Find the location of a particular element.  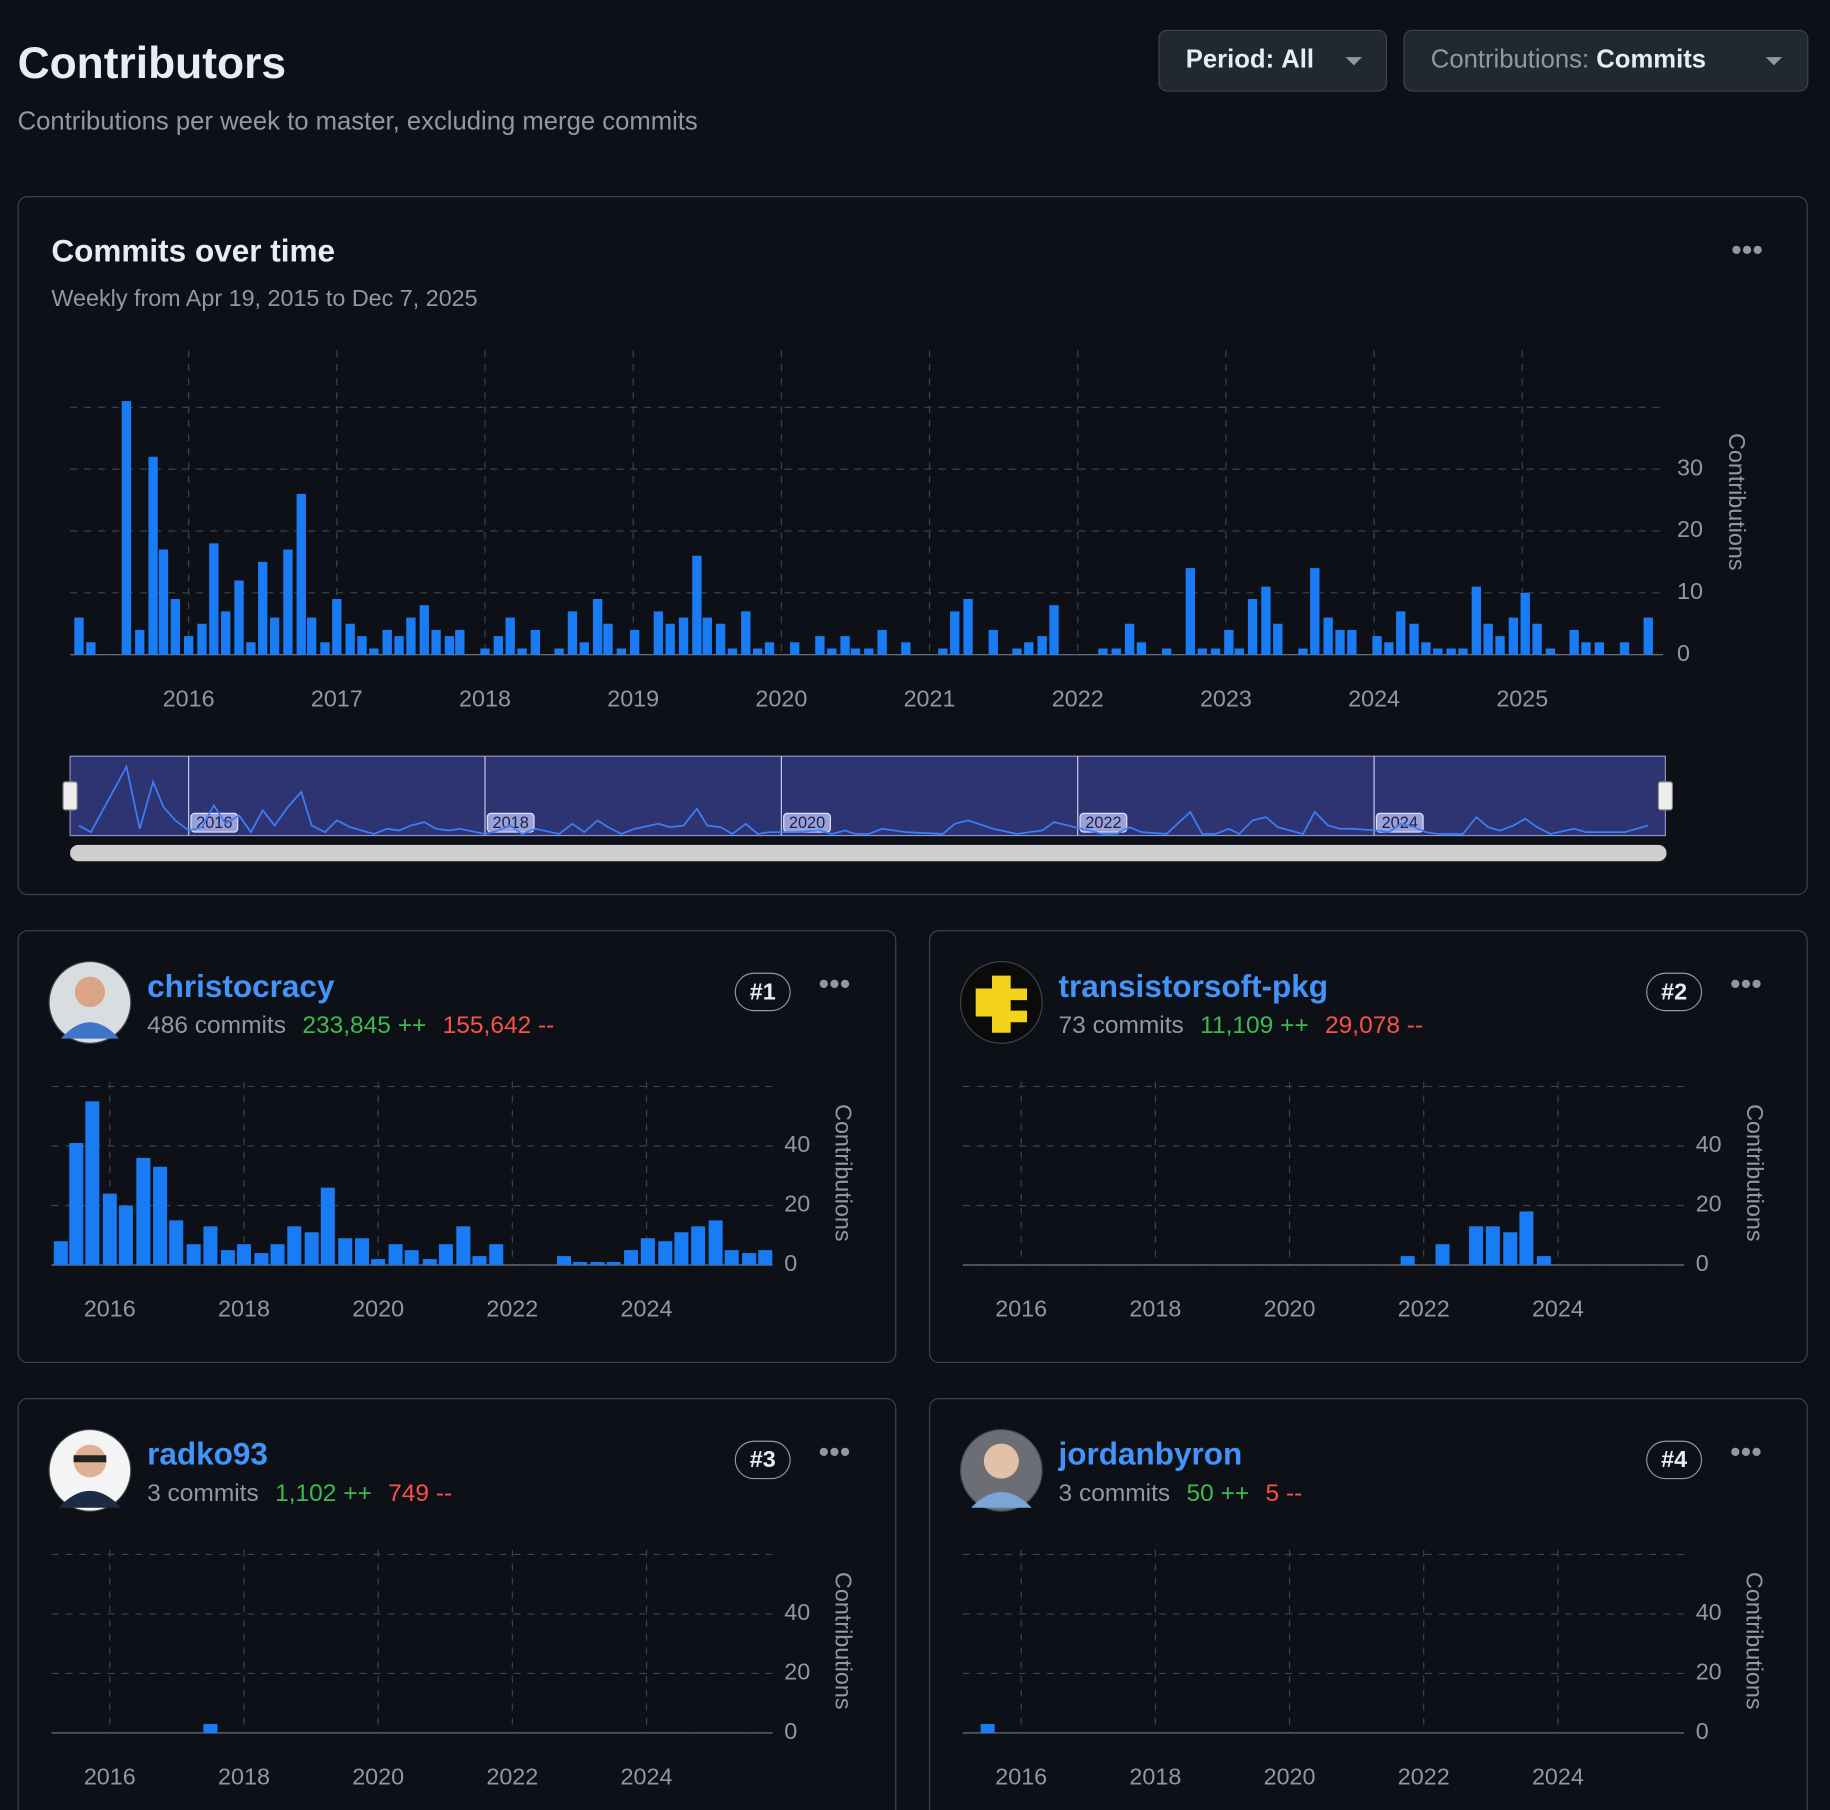

y-tick-label: 40 is located at coordinates (1709, 1612).